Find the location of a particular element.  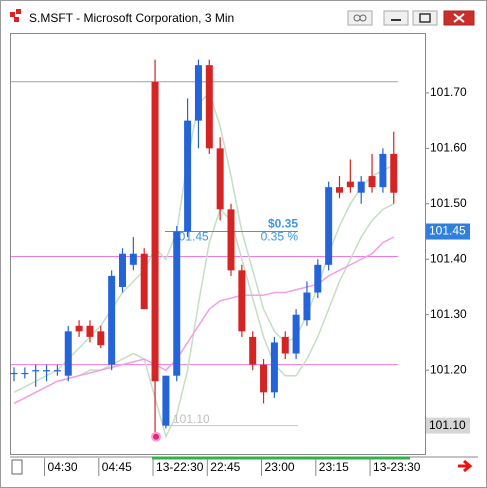

x-tick-label: 23:15 is located at coordinates (334, 467).